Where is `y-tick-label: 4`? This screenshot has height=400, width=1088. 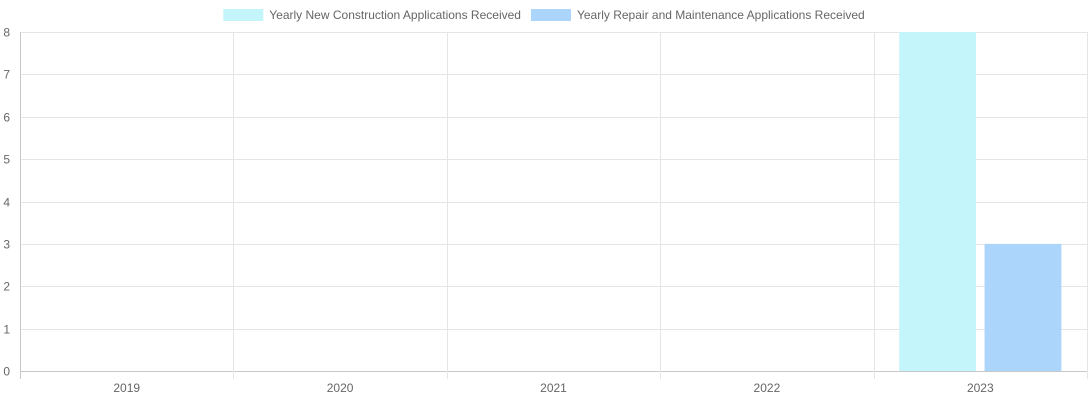
y-tick-label: 4 is located at coordinates (6, 203).